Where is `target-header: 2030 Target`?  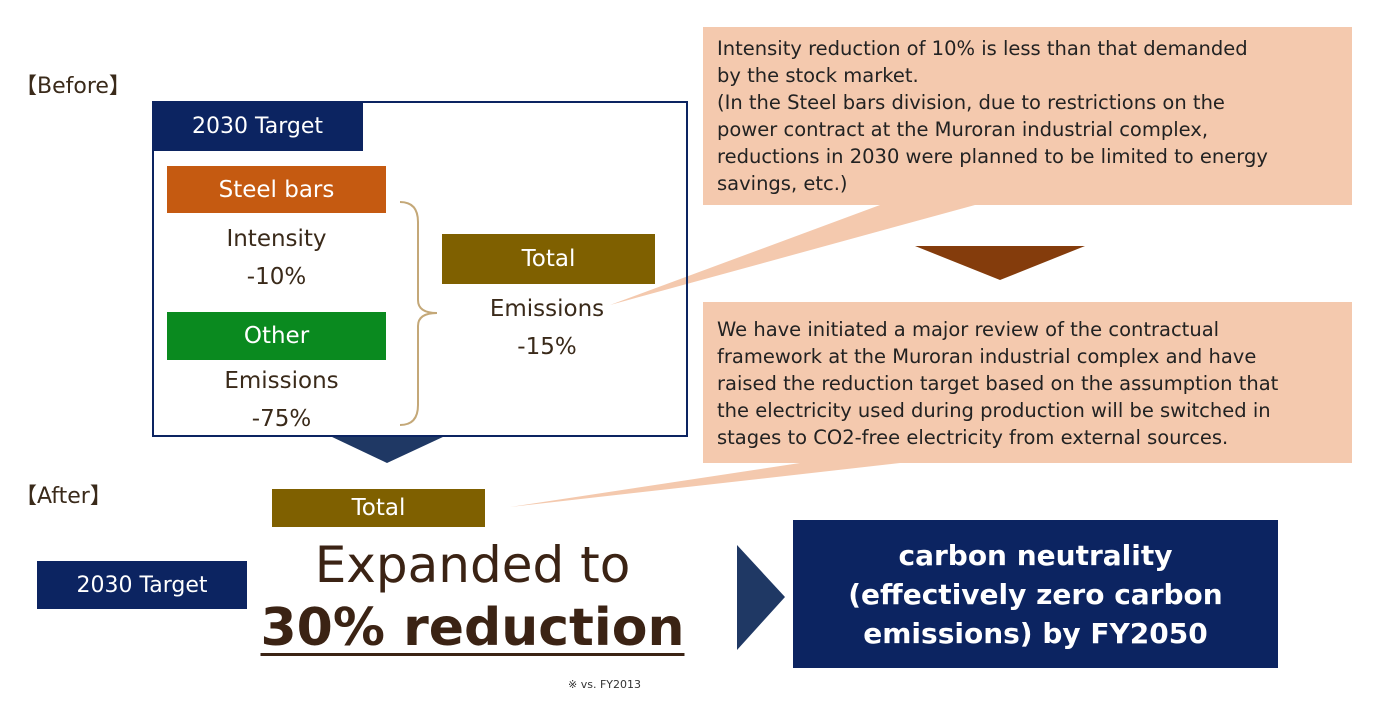 target-header: 2030 Target is located at coordinates (257, 126).